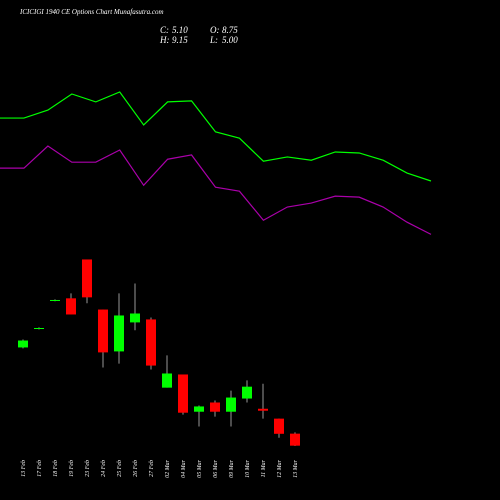 The height and width of the screenshot is (500, 500). Describe the element at coordinates (248, 468) in the screenshot. I see `x-tick-label: 10 Mar` at that location.